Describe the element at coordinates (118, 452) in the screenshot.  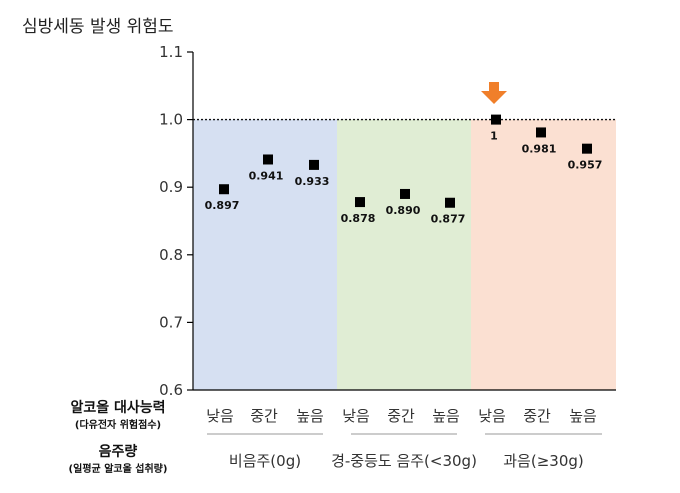
I see `row-label-drinking: 음주량` at that location.